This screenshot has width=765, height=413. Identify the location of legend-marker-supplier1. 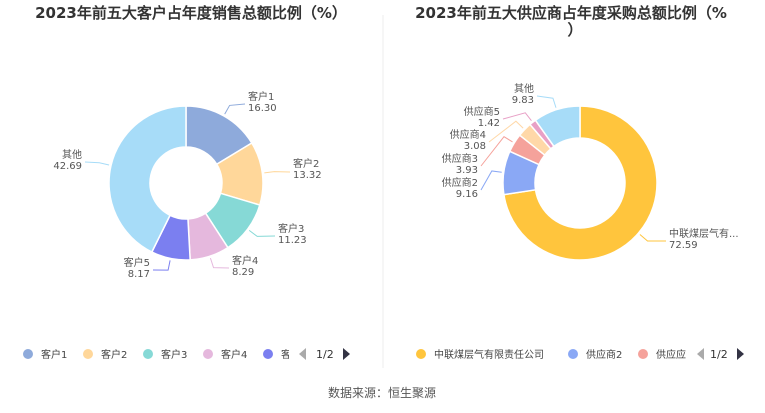
(421, 354).